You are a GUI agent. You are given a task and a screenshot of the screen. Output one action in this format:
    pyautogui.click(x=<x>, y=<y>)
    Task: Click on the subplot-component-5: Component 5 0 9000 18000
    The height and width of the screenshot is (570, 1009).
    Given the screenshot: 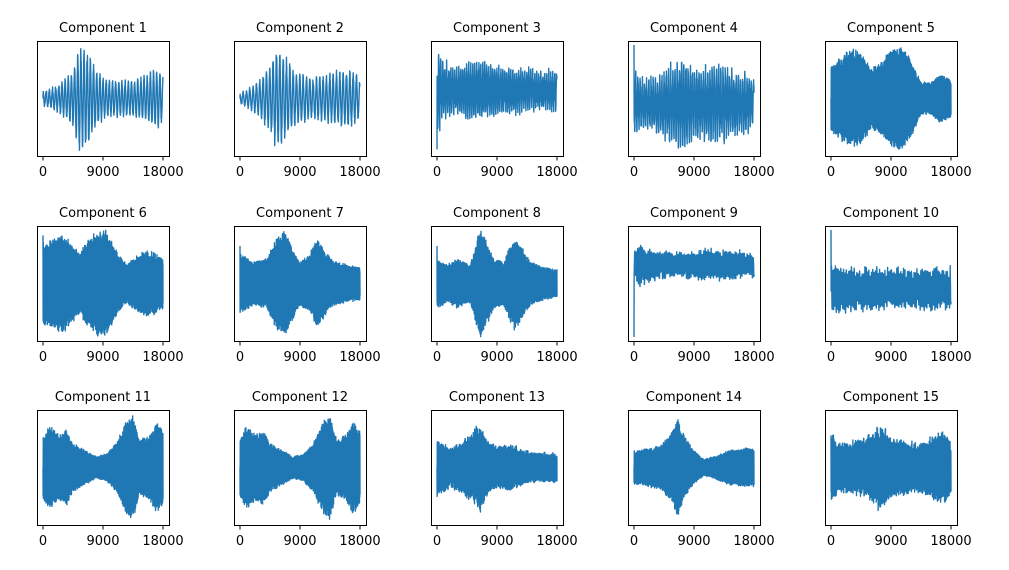 What is the action you would take?
    pyautogui.click(x=898, y=100)
    